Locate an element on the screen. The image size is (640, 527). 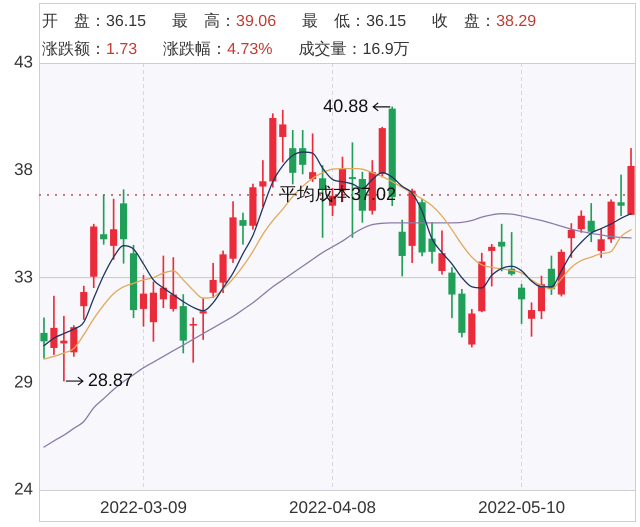
annotation: 40.88 is located at coordinates (345, 106).